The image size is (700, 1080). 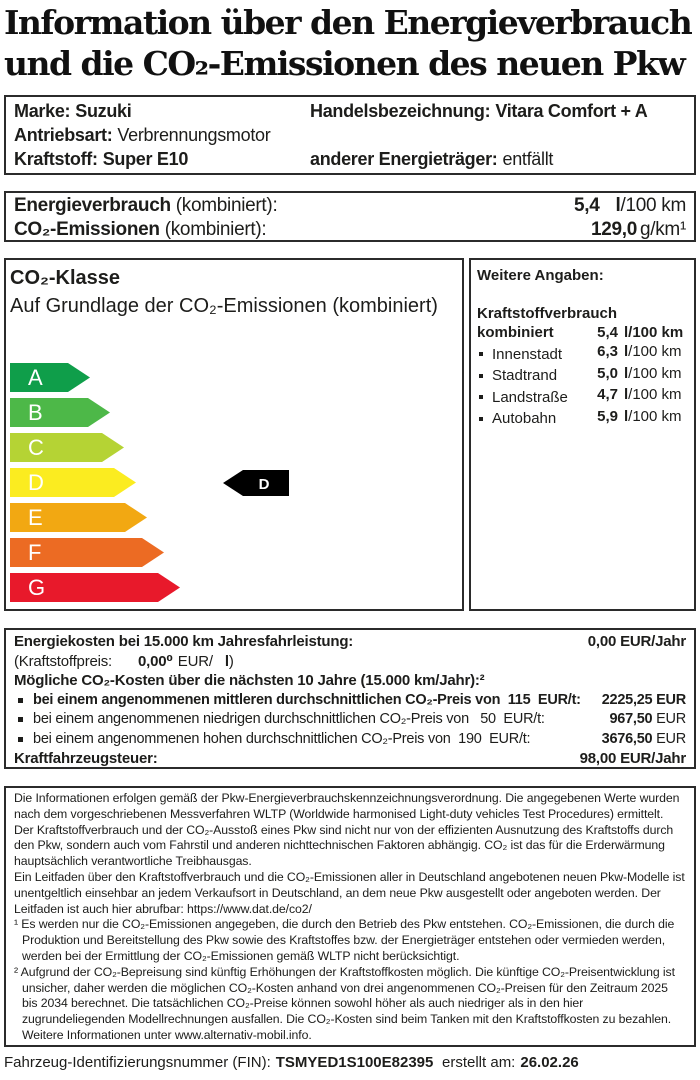 What do you see at coordinates (644, 701) in the screenshot?
I see `co2-kosten-value: 2225,25 EUR` at bounding box center [644, 701].